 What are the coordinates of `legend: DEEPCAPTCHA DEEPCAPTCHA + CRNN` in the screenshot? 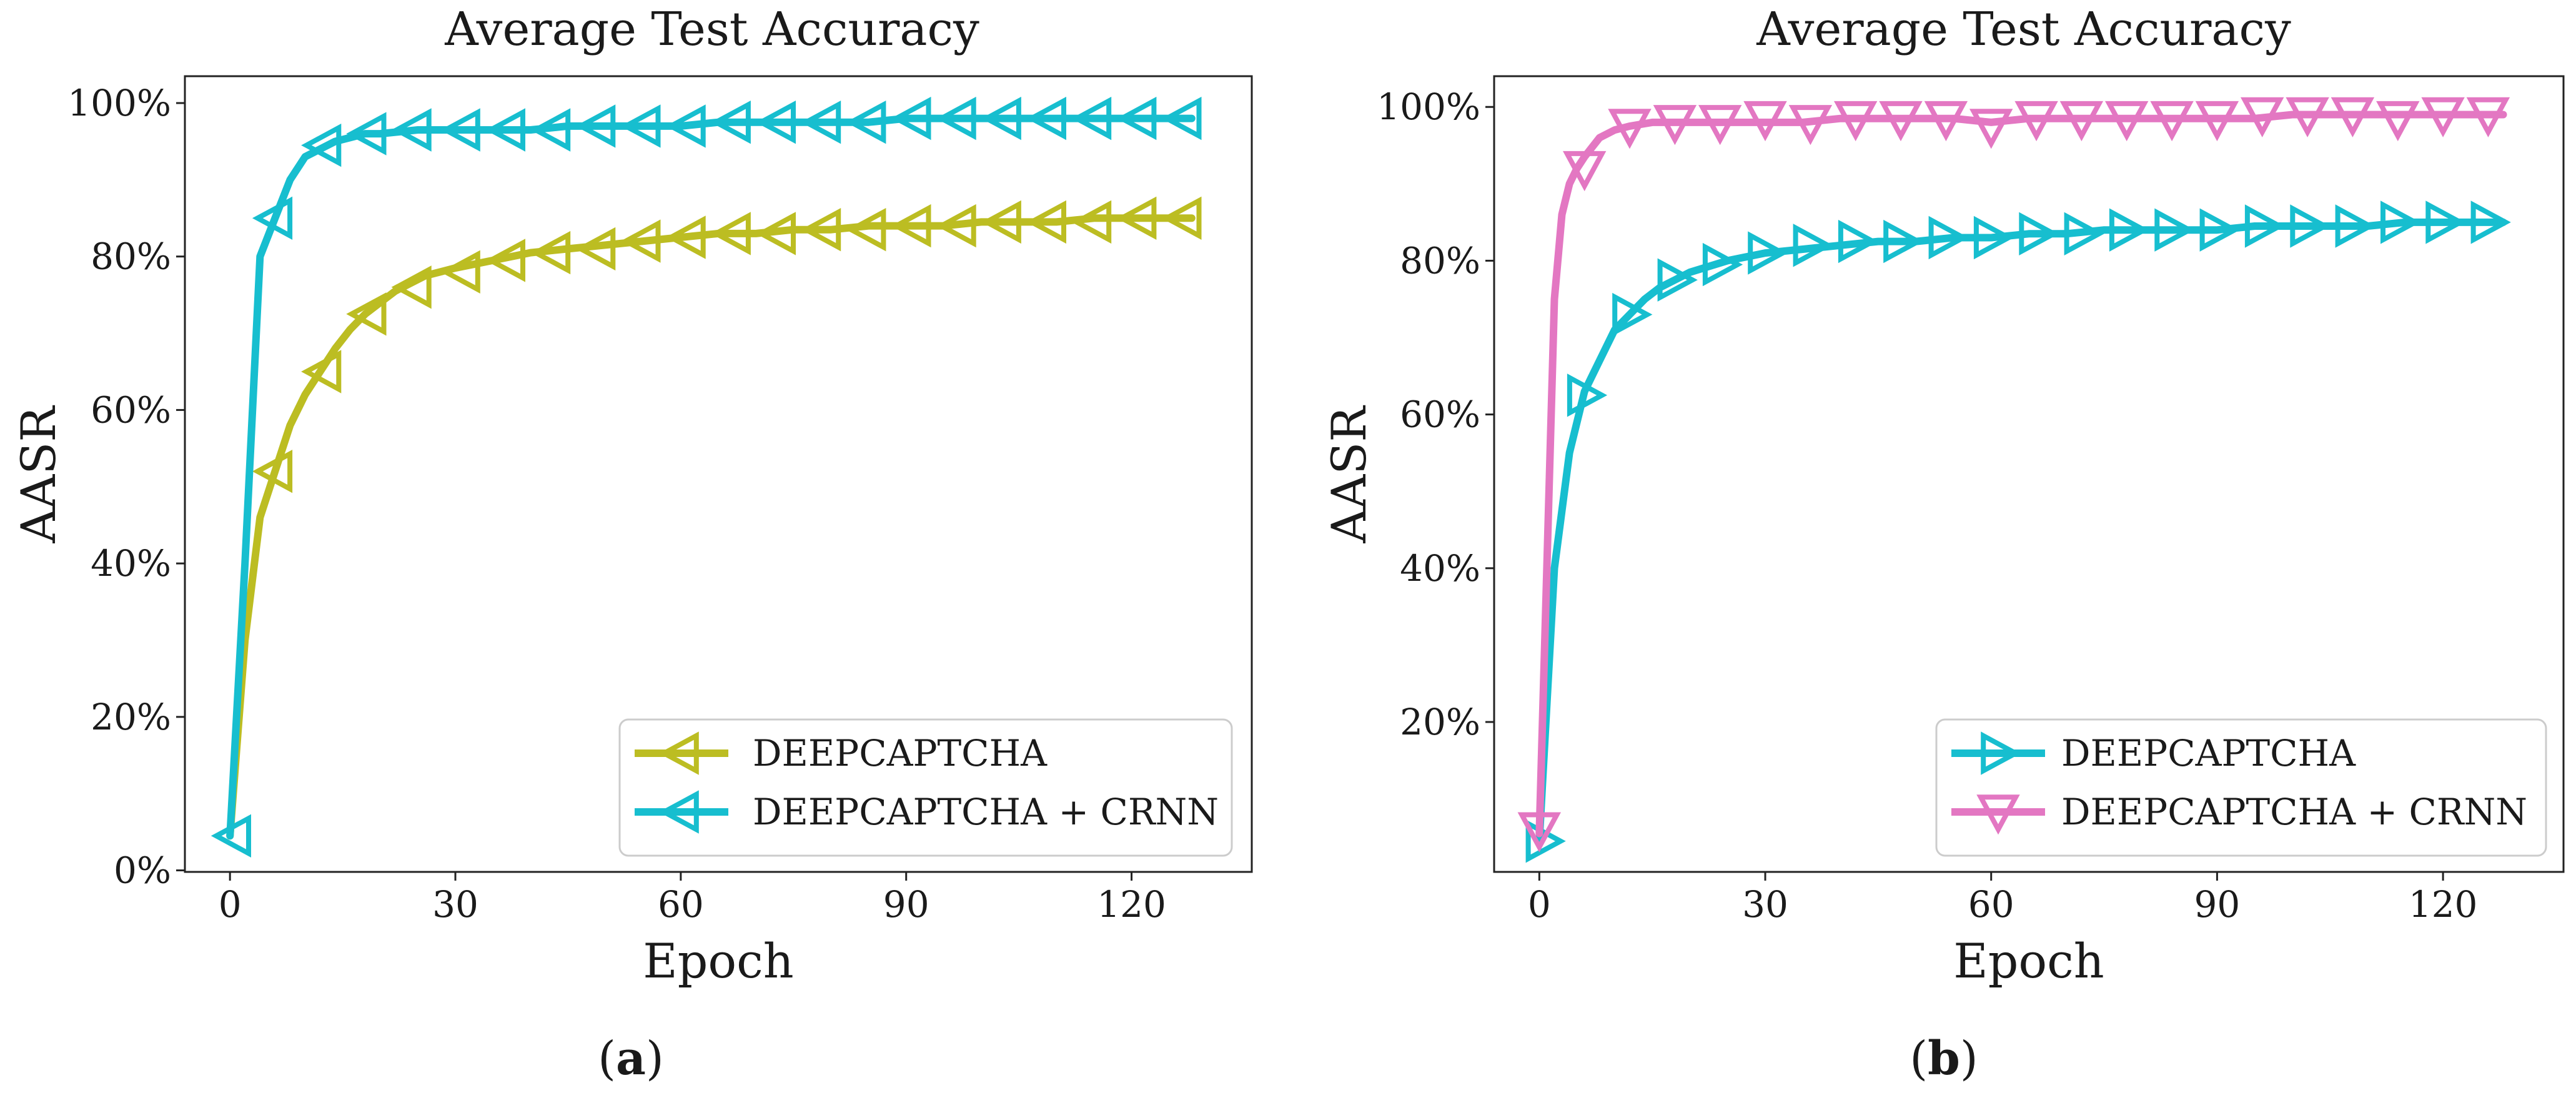 It's located at (925, 787).